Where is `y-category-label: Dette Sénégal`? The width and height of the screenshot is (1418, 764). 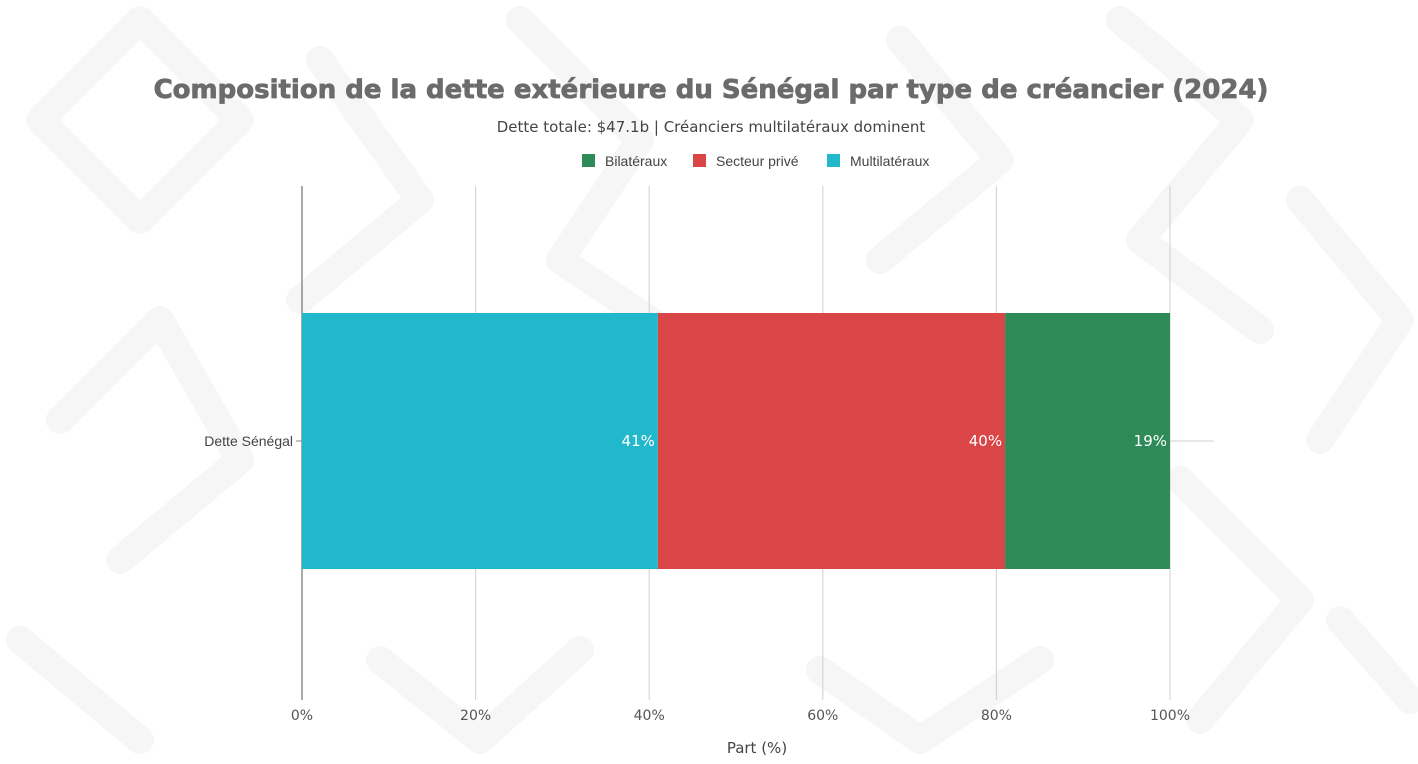 y-category-label: Dette Sénégal is located at coordinates (248, 441).